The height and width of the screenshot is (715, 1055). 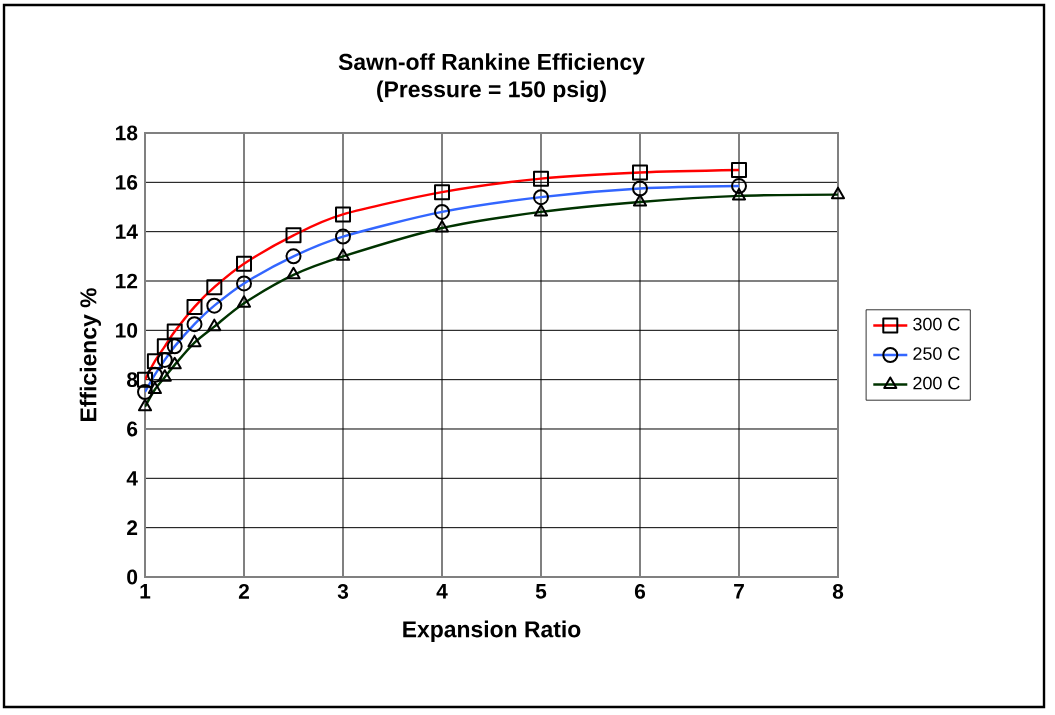 I want to click on y-tick-label: 14, so click(x=127, y=231).